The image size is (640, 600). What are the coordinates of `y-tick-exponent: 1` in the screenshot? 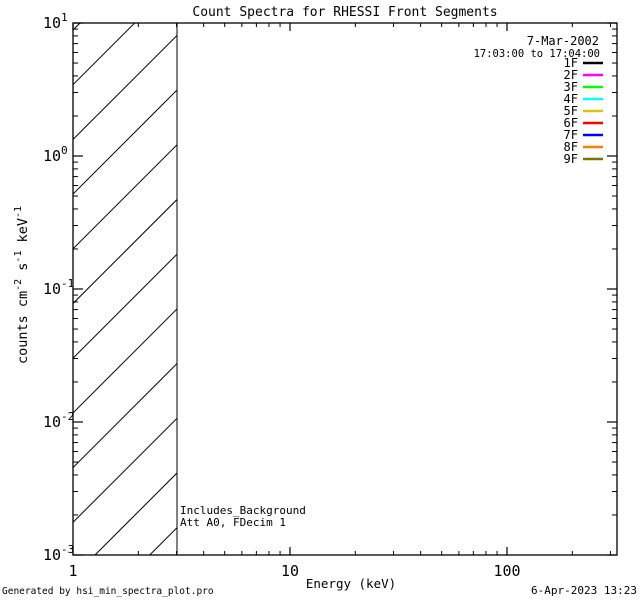 It's located at (64, 17).